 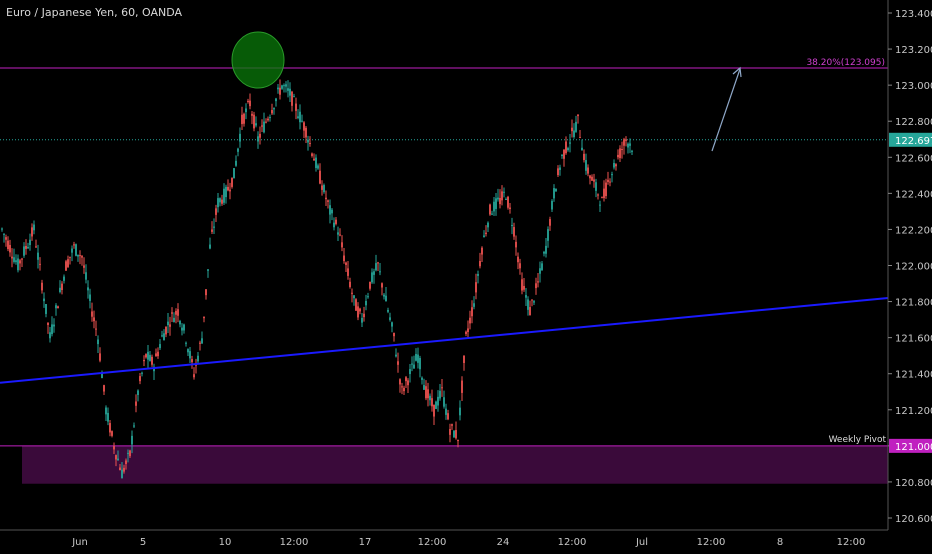 What do you see at coordinates (258, 60) in the screenshot?
I see `highlight-ellipse` at bounding box center [258, 60].